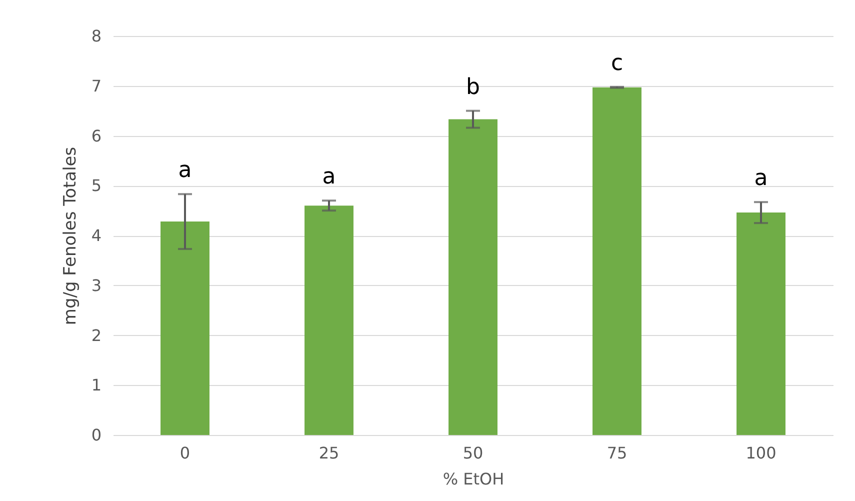 The height and width of the screenshot is (501, 855). I want to click on x-tick-label: 100, so click(761, 453).